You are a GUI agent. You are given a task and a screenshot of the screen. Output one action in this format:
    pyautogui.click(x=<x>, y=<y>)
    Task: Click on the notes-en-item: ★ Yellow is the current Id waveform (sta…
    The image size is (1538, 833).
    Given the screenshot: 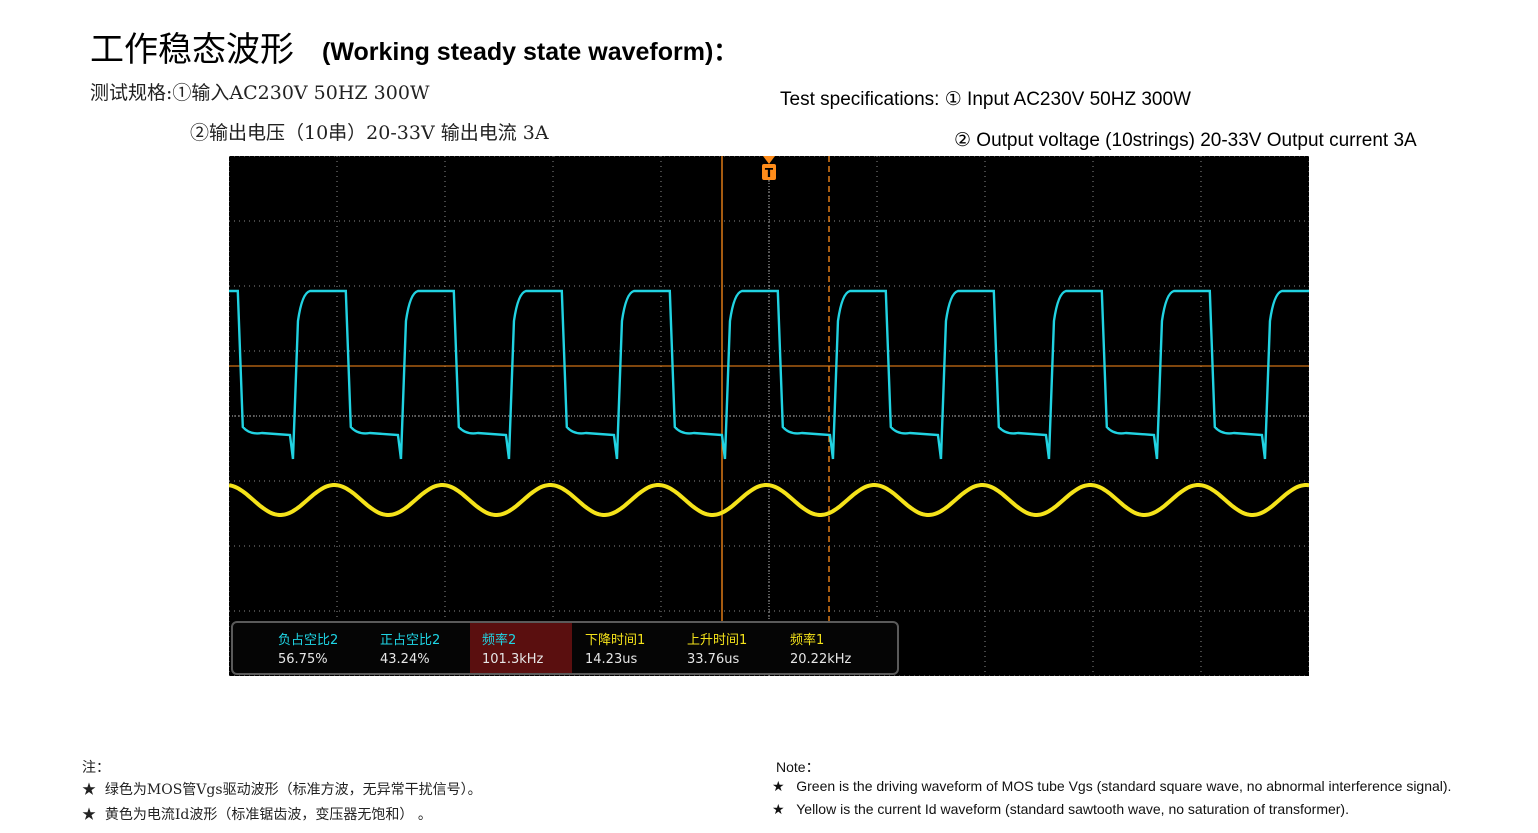 What is the action you would take?
    pyautogui.click(x=1060, y=809)
    